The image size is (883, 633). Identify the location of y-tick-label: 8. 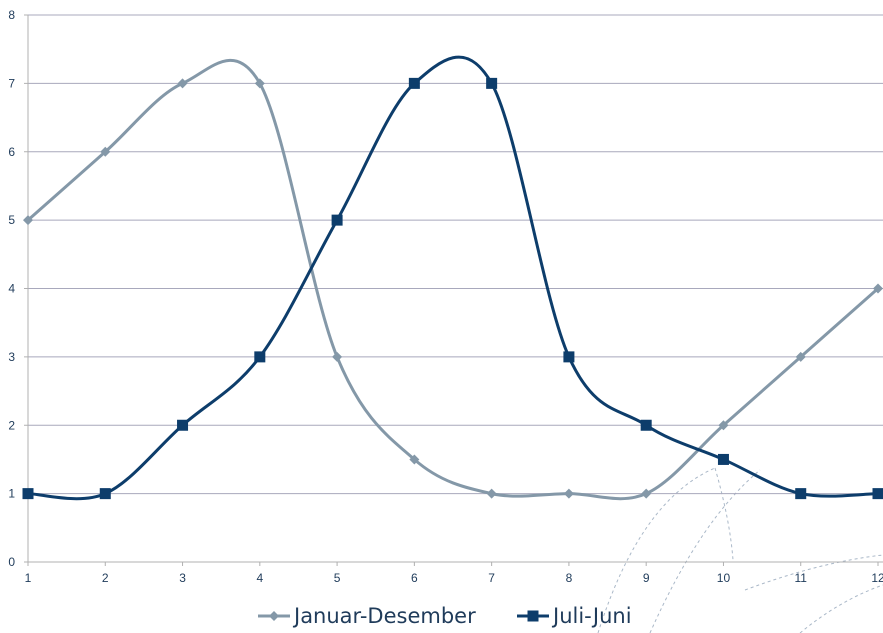
(11, 15).